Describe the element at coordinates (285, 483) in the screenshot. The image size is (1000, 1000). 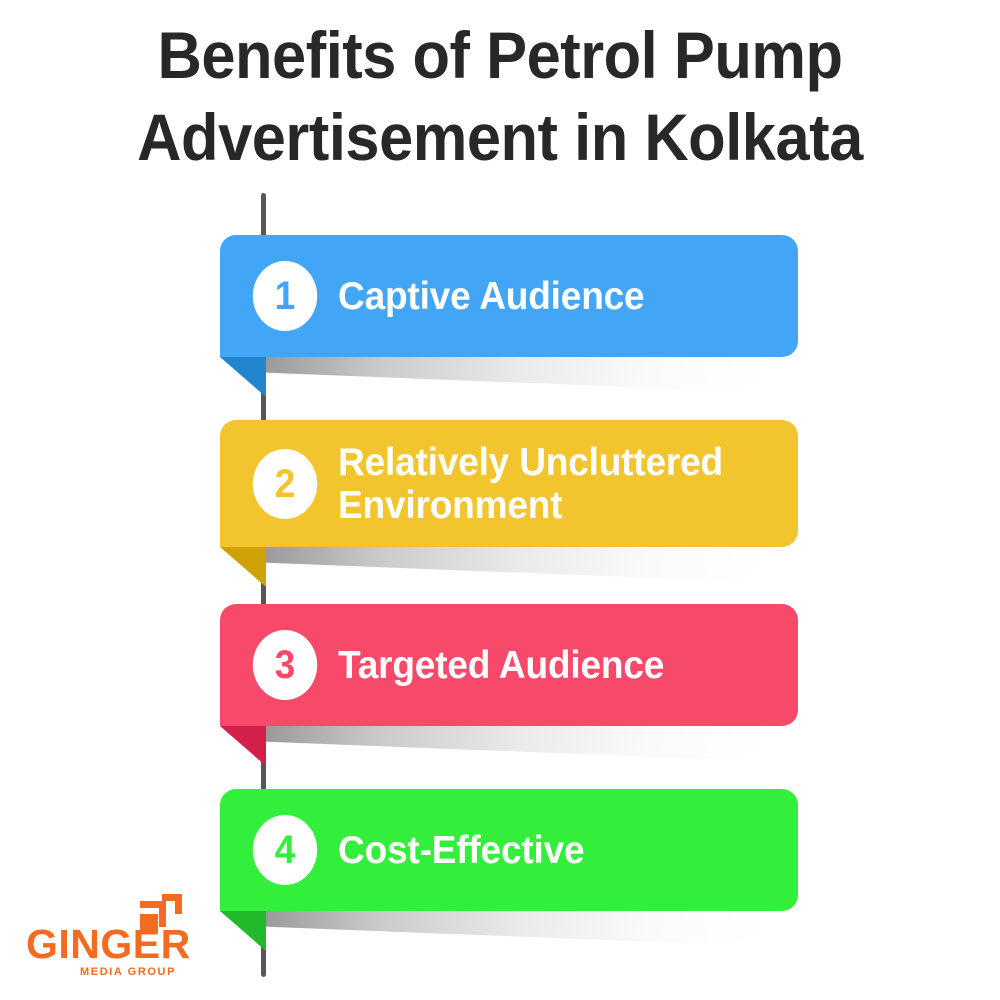
I see `item-number-badge: 2` at that location.